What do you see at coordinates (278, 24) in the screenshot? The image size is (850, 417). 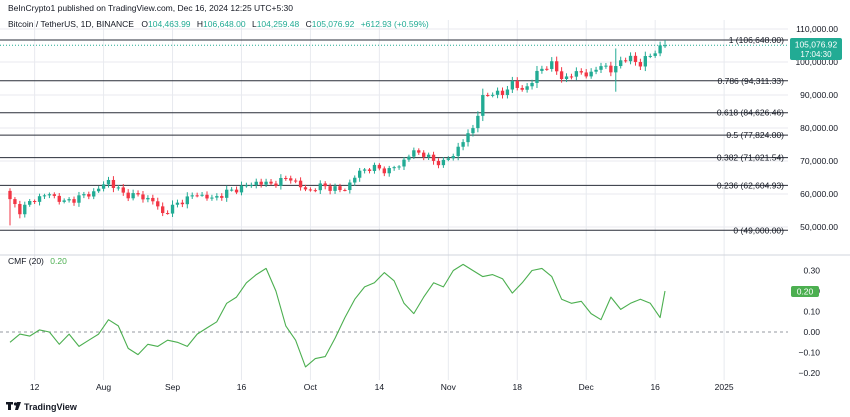 I see `low-value: 104,259.48` at bounding box center [278, 24].